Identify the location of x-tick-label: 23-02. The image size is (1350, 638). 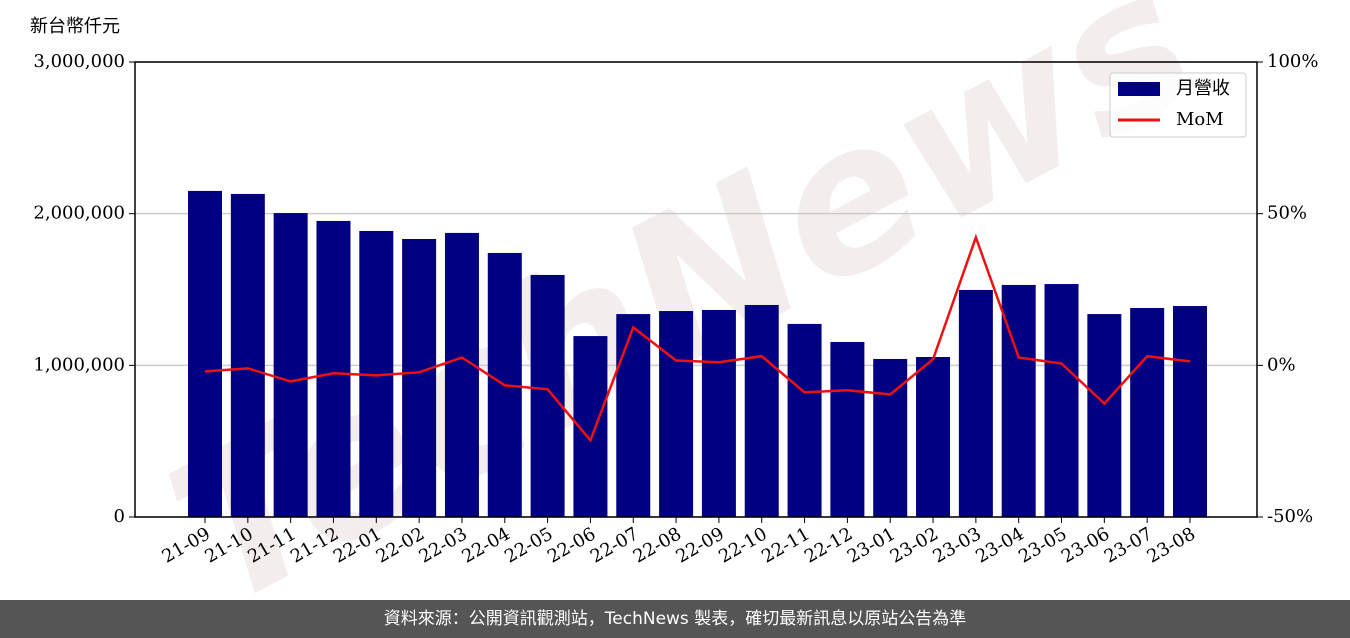
(914, 545).